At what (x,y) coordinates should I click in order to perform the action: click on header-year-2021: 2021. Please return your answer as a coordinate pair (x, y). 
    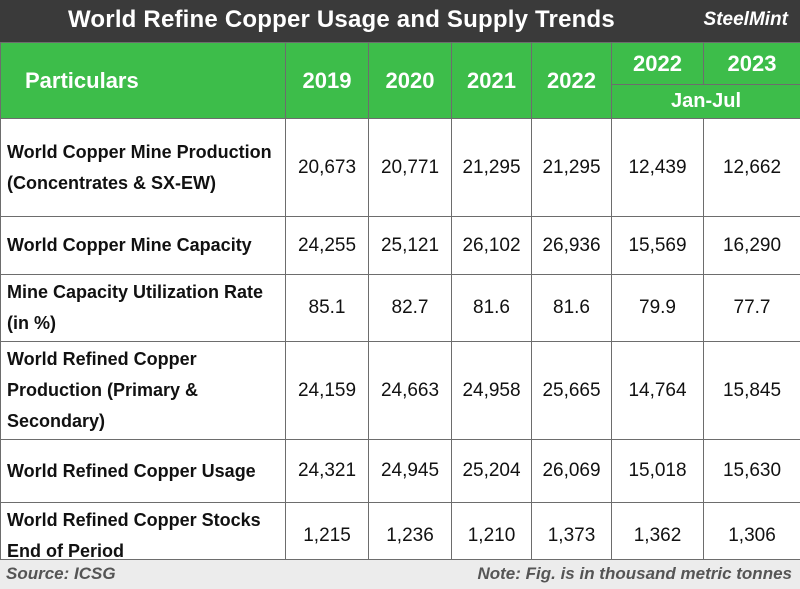
    Looking at the image, I should click on (492, 81).